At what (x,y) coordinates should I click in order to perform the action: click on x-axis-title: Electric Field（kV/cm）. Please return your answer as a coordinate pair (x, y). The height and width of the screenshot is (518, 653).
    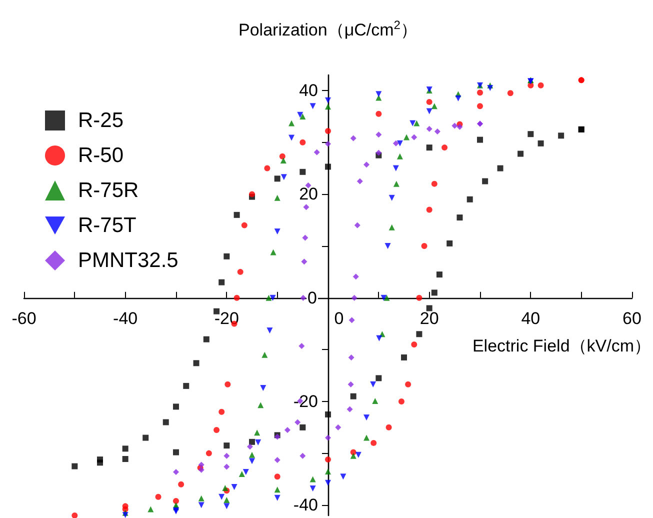
    Looking at the image, I should click on (561, 346).